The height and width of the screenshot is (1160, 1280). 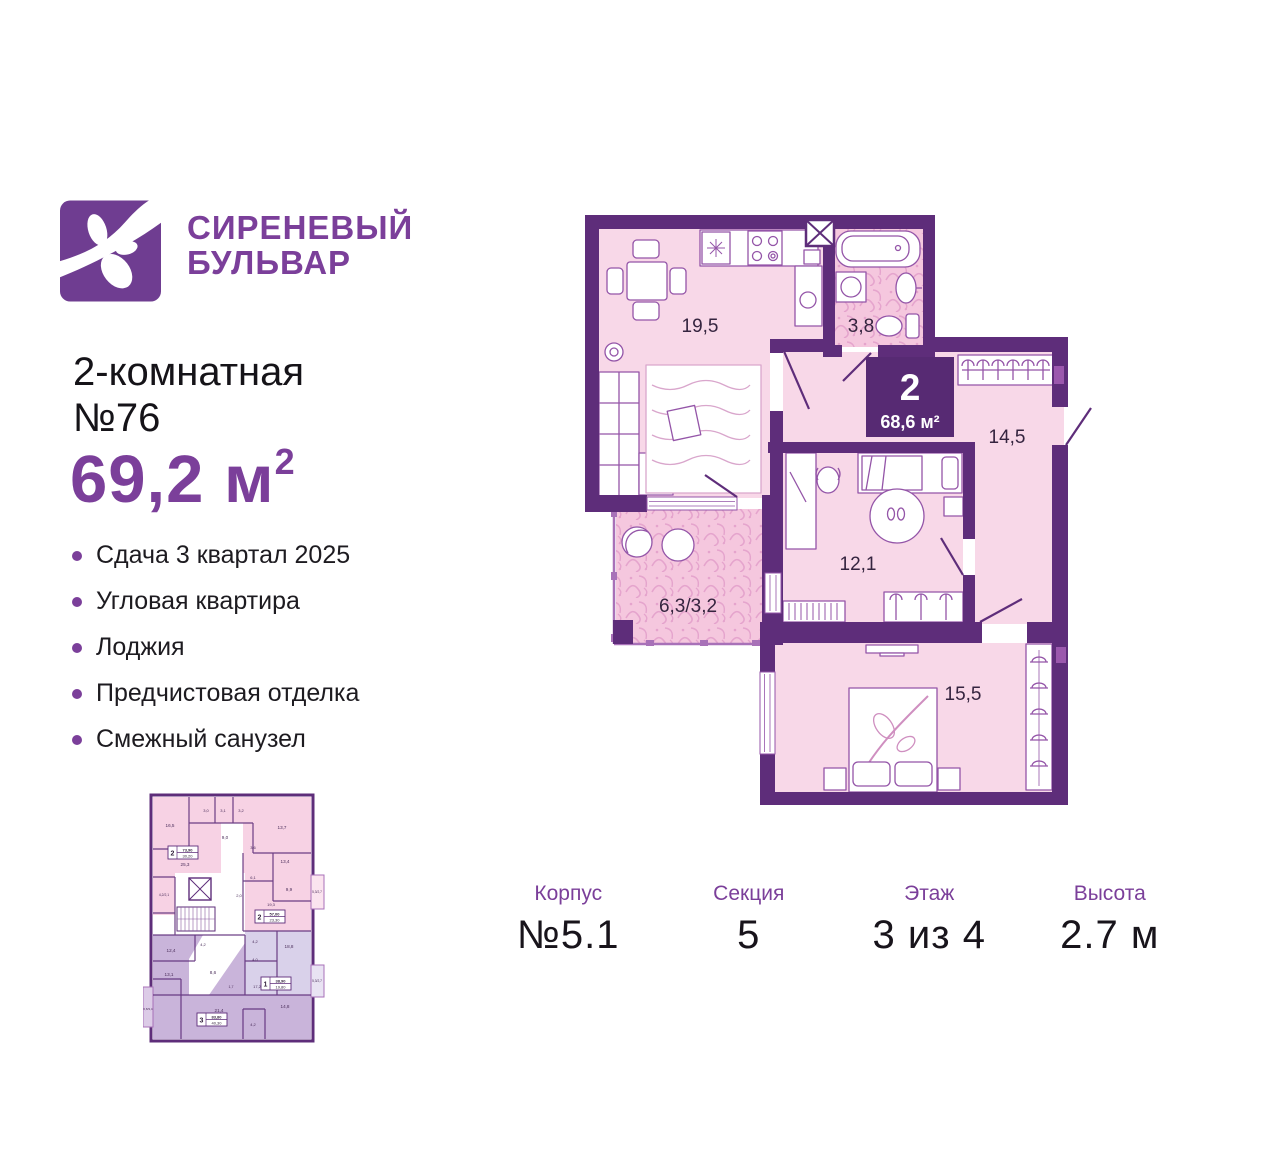 I want to click on info-column: Корпус №5.1, so click(x=568, y=920).